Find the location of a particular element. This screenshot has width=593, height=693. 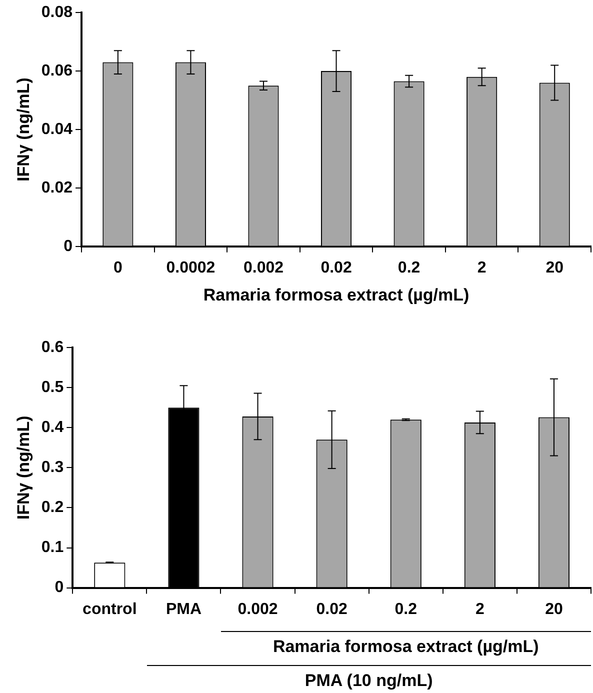

y-tick-label: 0.5 is located at coordinates (52, 387).